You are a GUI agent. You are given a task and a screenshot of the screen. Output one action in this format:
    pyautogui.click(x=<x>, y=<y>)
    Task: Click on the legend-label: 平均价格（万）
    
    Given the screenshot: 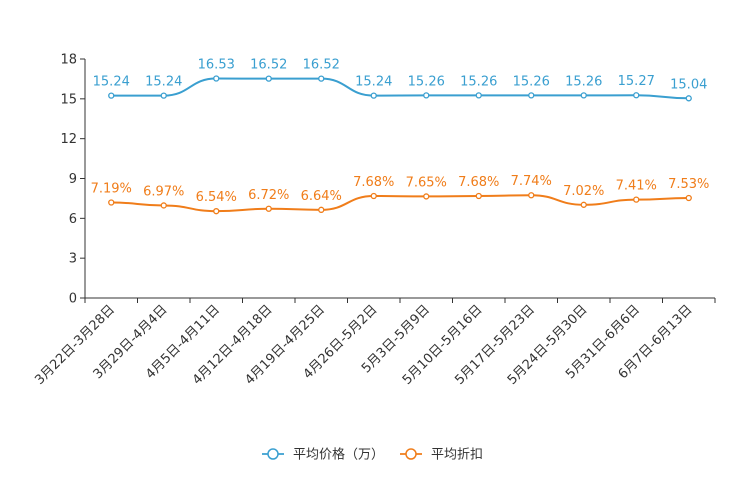 What is the action you would take?
    pyautogui.click(x=338, y=455)
    